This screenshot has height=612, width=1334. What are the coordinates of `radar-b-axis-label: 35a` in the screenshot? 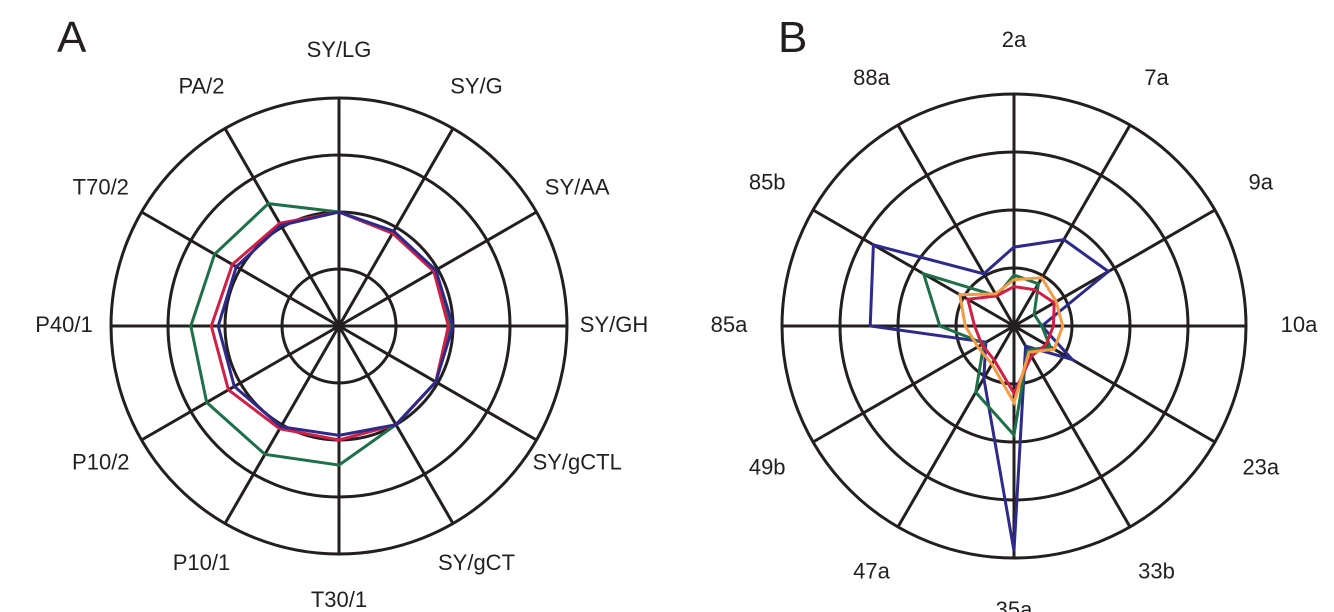 It's located at (1014, 604).